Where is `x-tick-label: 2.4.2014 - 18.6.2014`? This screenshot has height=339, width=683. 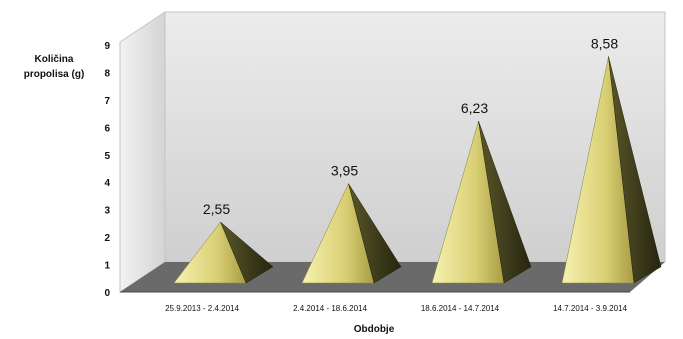
x-tick-label: 2.4.2014 - 18.6.2014 is located at coordinates (330, 308).